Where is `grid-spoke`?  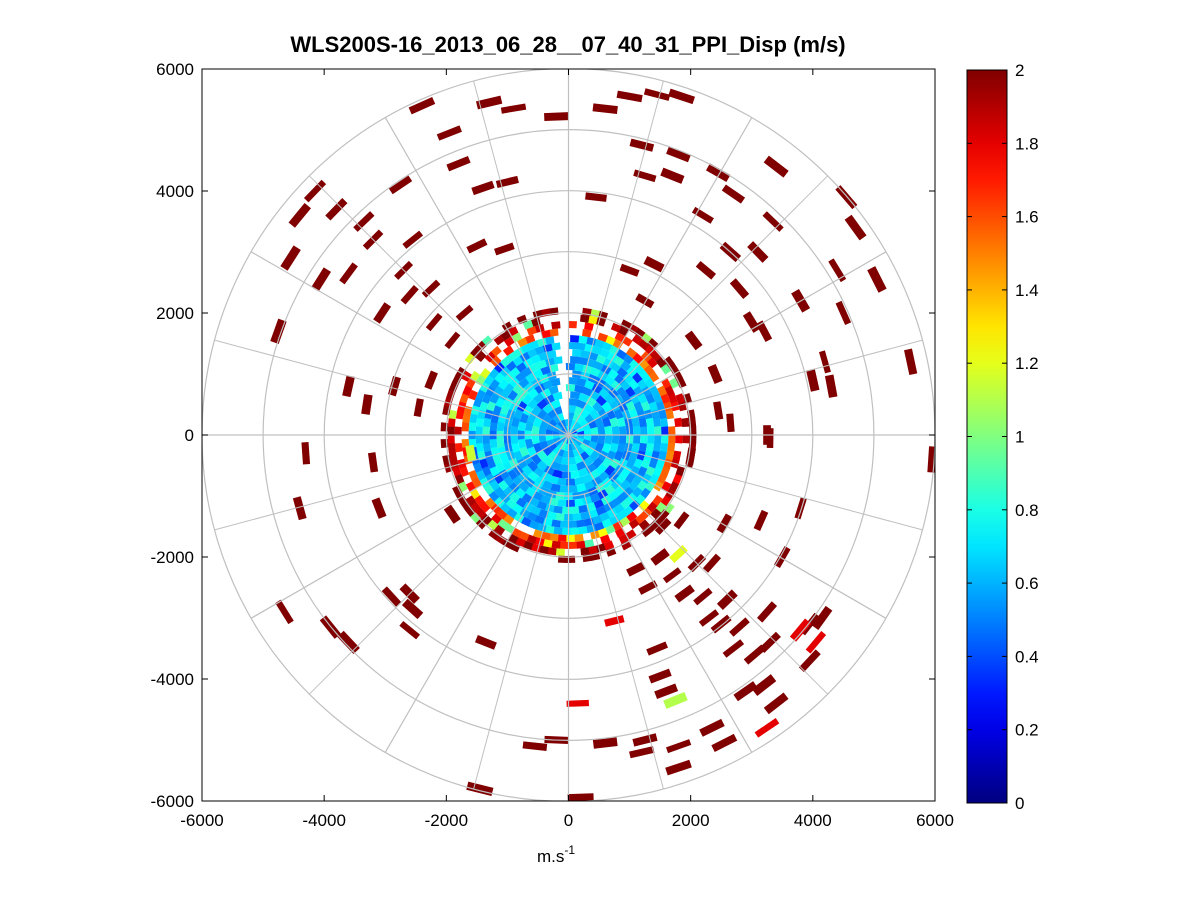 grid-spoke is located at coordinates (409, 526).